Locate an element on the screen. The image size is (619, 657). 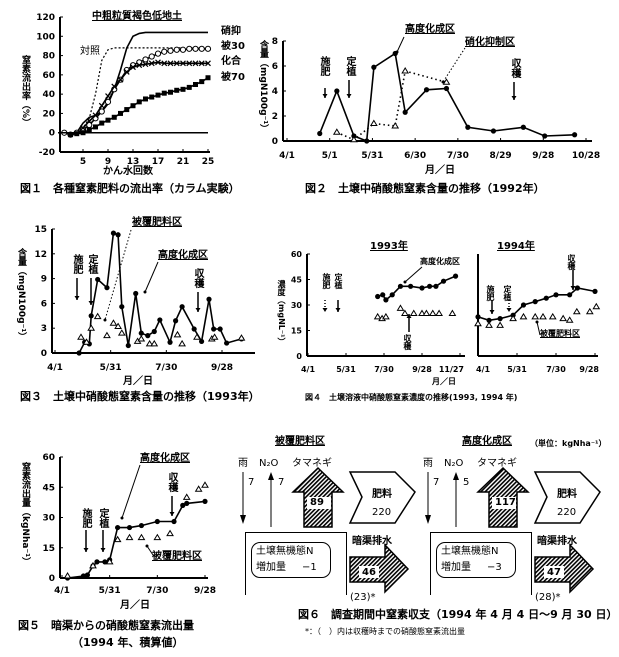
series-label: 硝化抑制区 is located at coordinates (490, 42).